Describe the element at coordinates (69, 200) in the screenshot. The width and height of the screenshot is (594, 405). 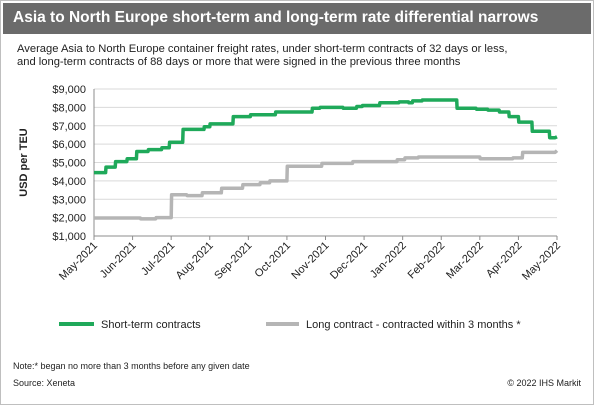
I see `y-tick-label: $3,000` at that location.